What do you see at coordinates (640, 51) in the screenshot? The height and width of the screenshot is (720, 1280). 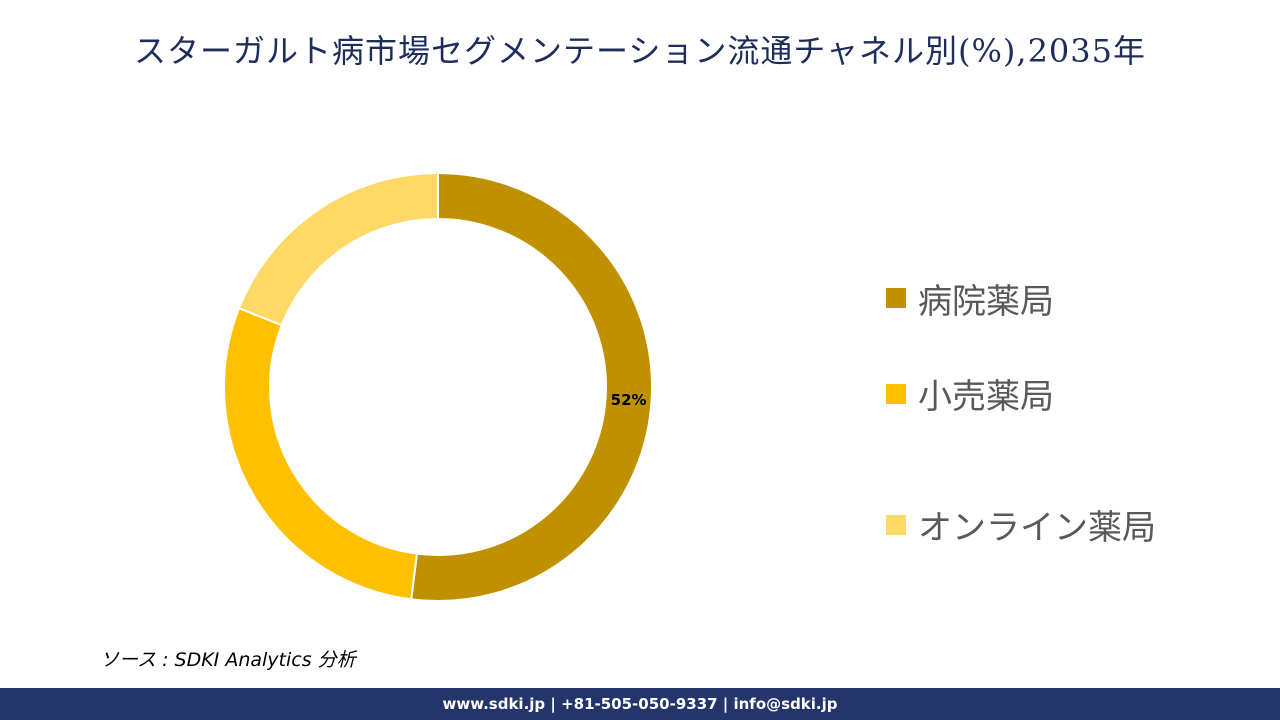 I see `chart-title: スターガルト病市場セグメンテーション流通チャネル別(%),2035年` at bounding box center [640, 51].